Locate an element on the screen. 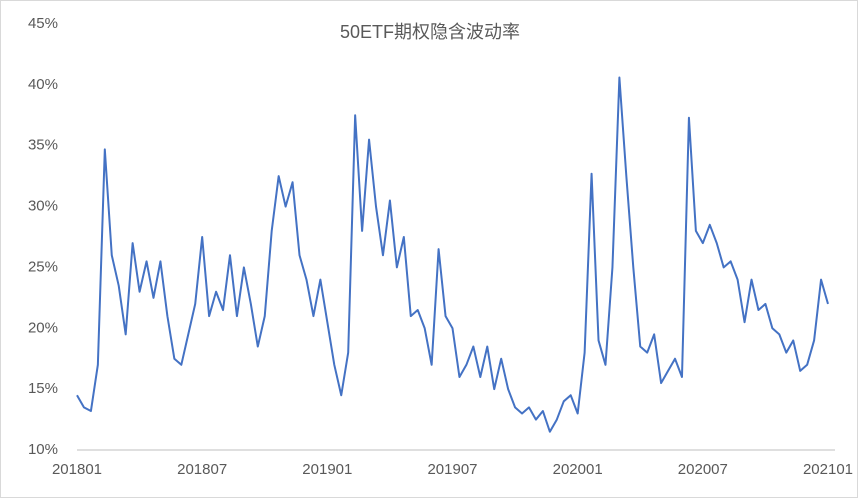  x-tick-label: 201801 is located at coordinates (77, 469).